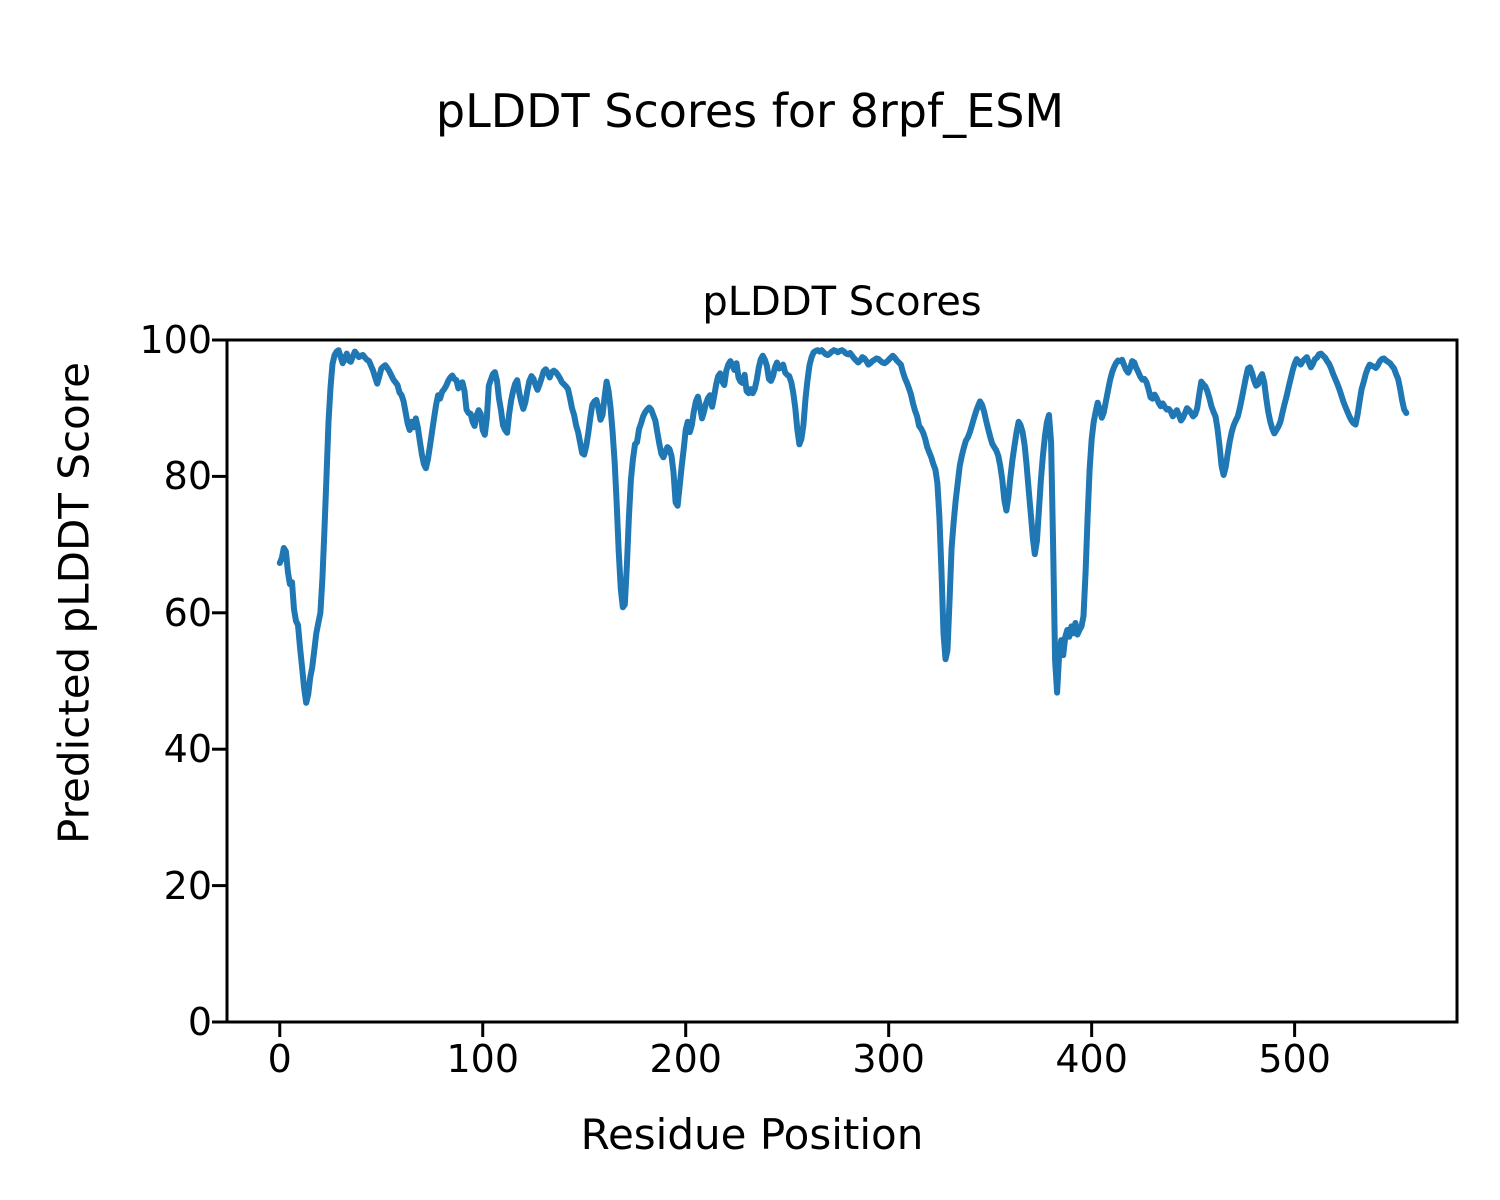  Describe the element at coordinates (752, 1134) in the screenshot. I see `x-axis-label: Residue Position` at that location.